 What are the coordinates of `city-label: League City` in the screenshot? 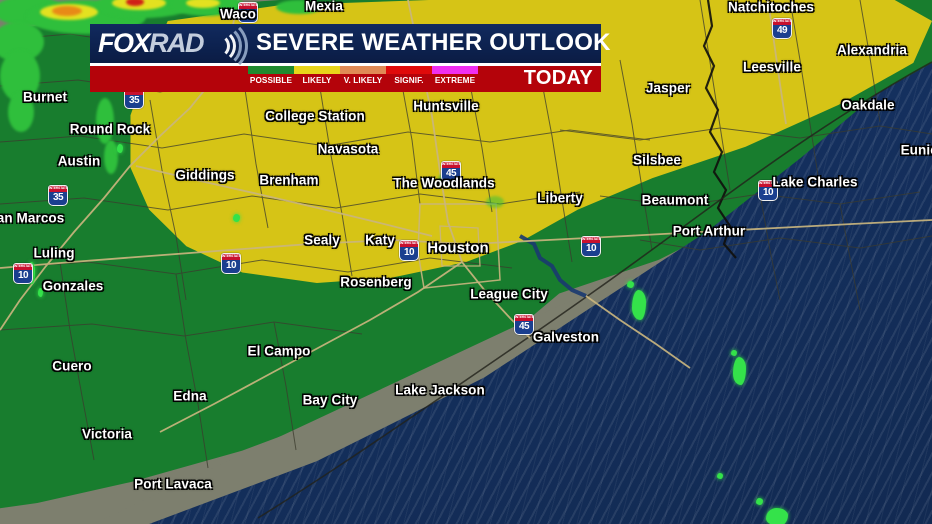 It's located at (509, 294).